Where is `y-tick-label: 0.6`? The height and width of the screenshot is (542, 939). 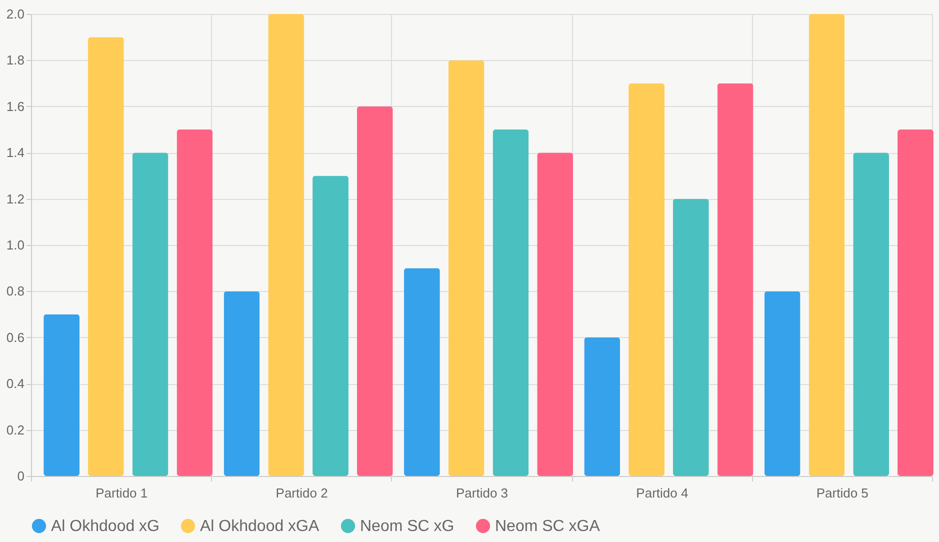 y-tick-label: 0.6 is located at coordinates (15, 337).